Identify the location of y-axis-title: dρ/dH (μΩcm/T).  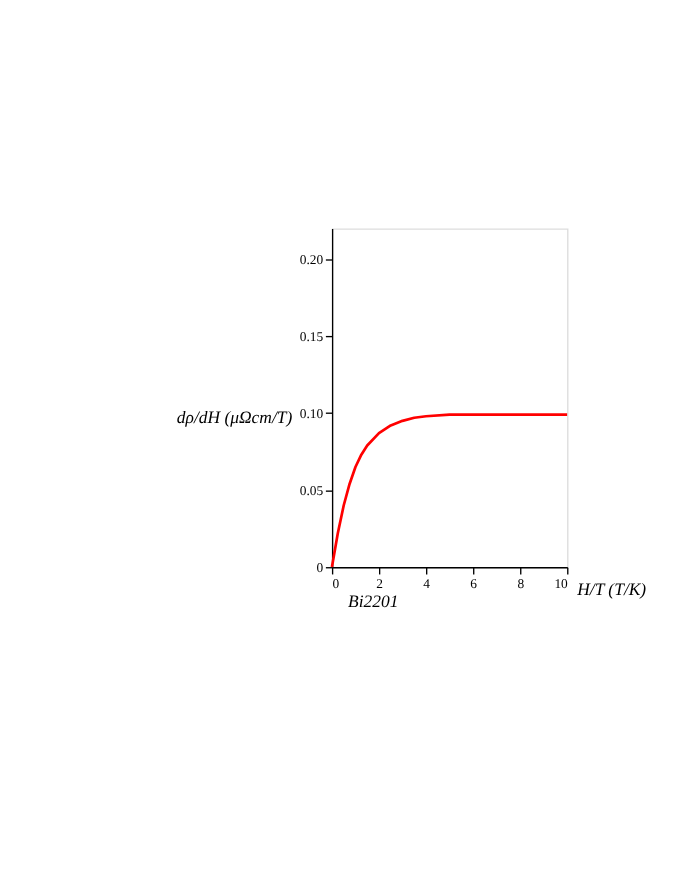
(234, 416).